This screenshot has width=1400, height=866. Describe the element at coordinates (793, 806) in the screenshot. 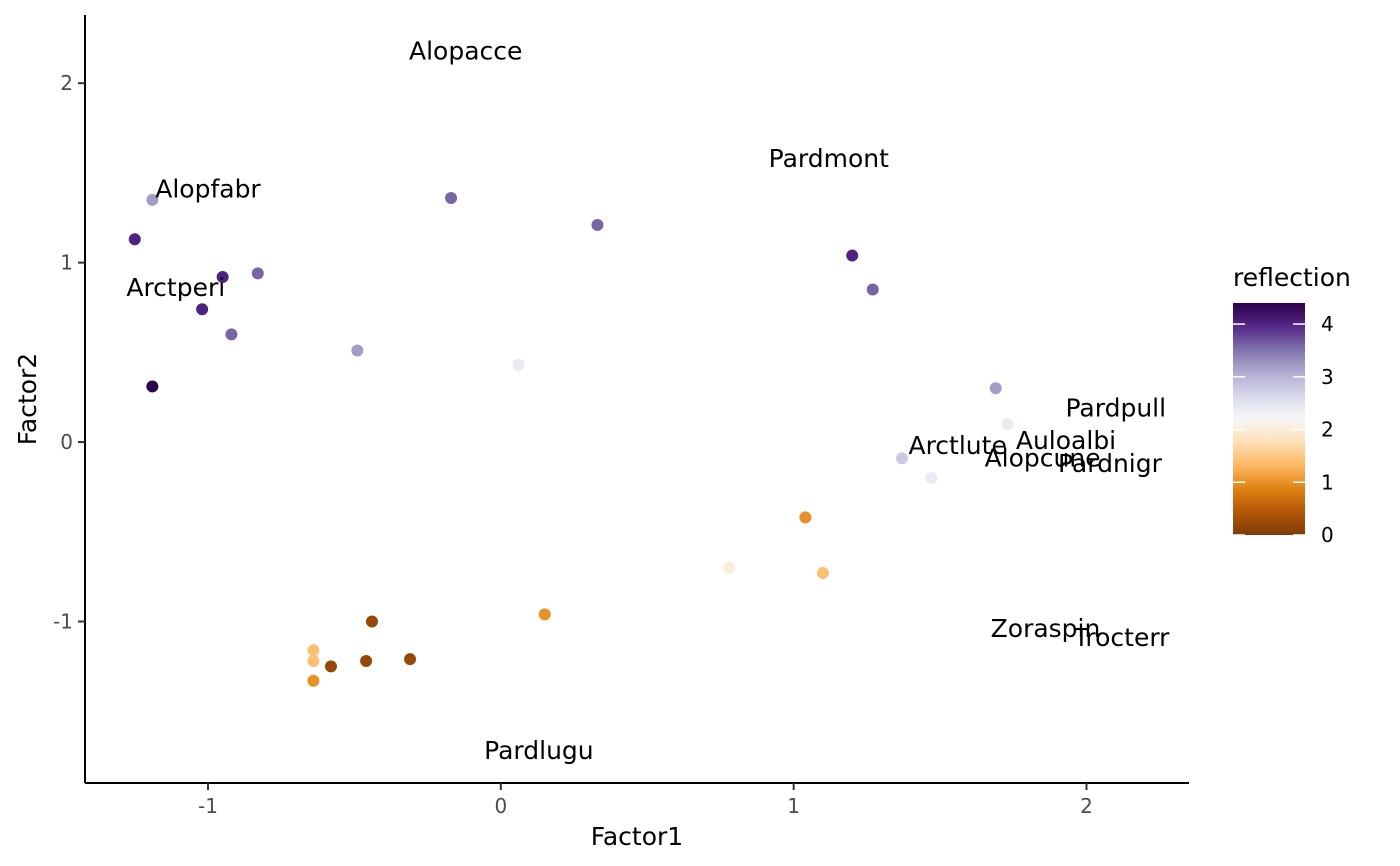

I see `x-tick-label: 1` at that location.